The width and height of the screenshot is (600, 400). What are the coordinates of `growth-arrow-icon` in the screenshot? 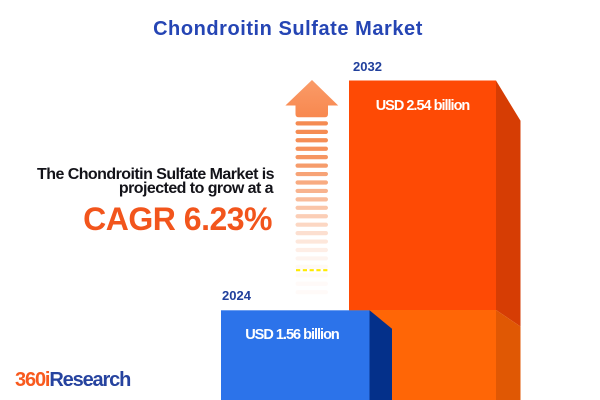 It's located at (312, 187).